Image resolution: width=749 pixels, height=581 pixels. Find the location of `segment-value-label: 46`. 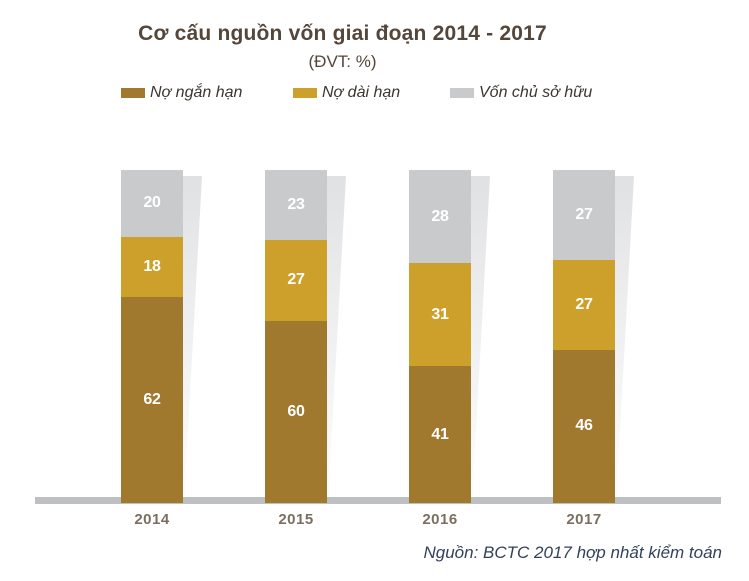

segment-value-label: 46 is located at coordinates (584, 426).